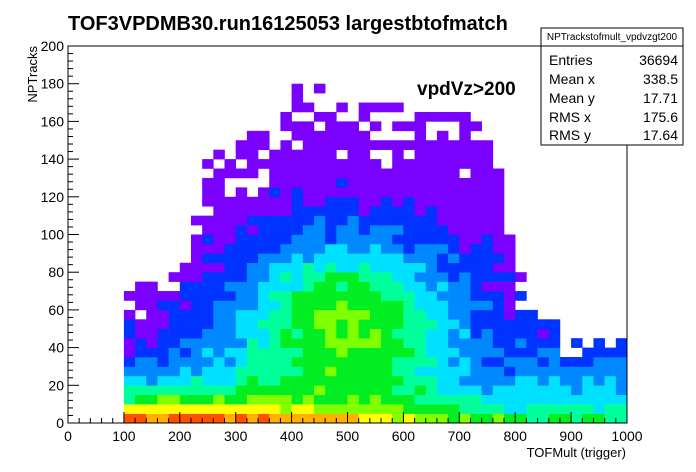 The image size is (696, 472). I want to click on x-axis-title: TOFMult (trigger), so click(576, 452).